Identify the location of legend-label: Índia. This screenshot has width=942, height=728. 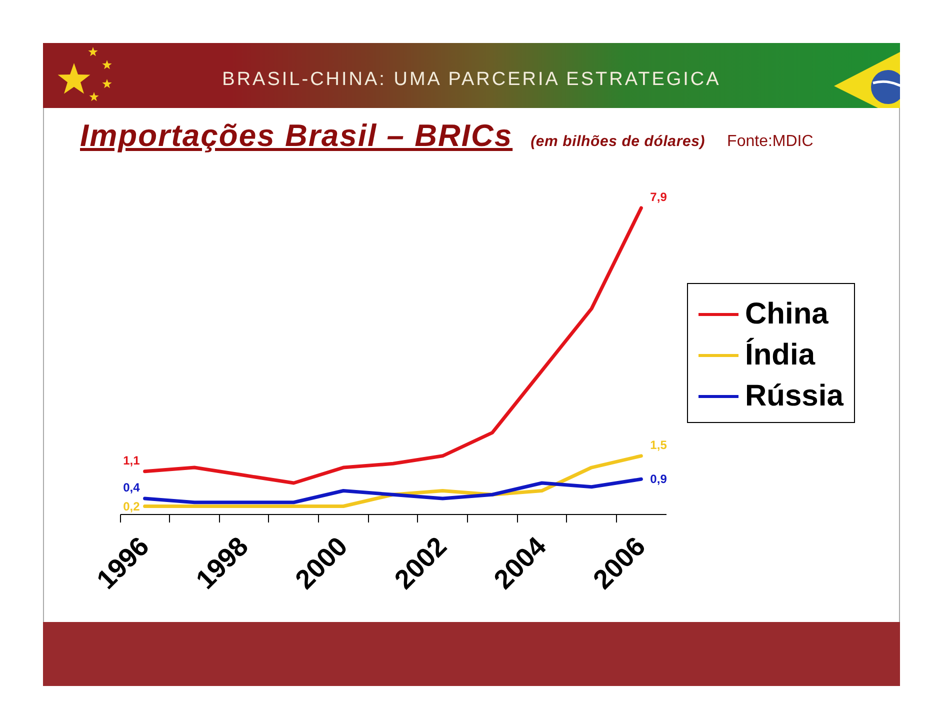
(780, 355).